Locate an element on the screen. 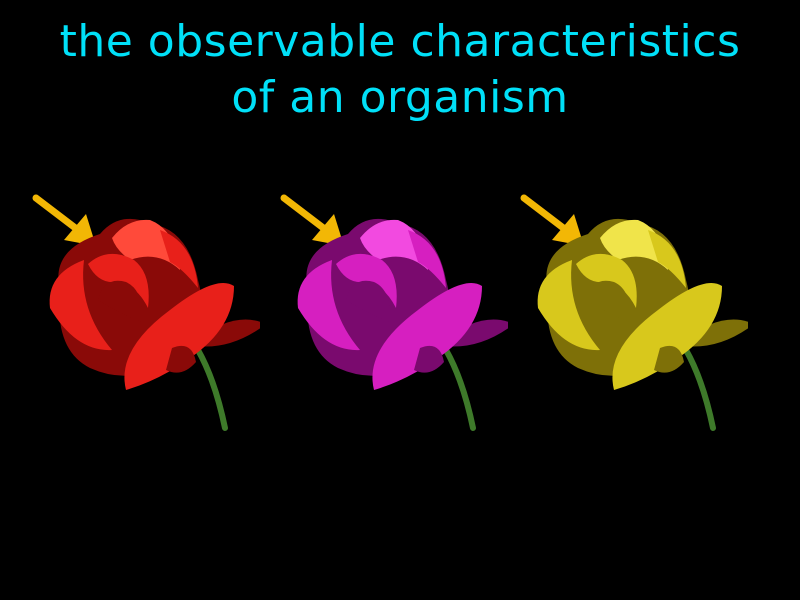  yellow-rose is located at coordinates (628, 315).